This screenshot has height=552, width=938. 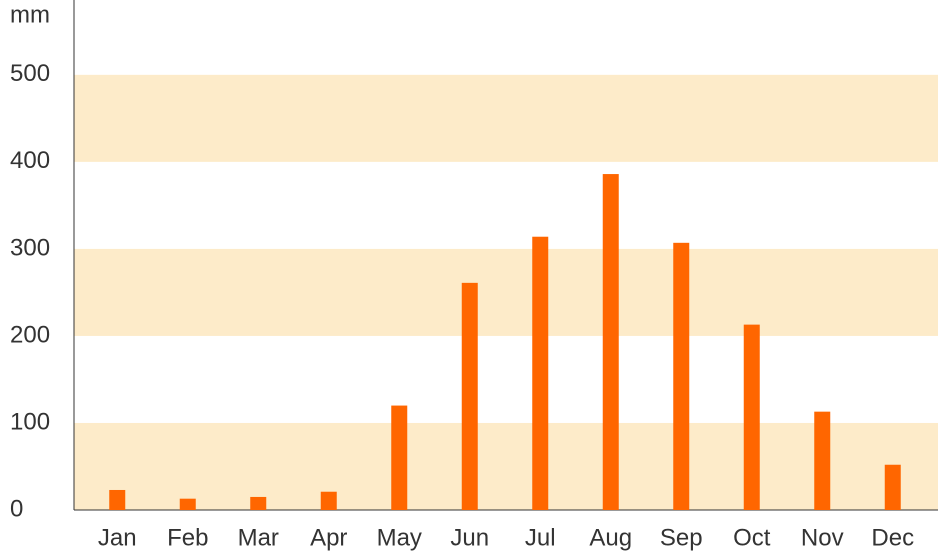 I want to click on x-tick-label: Apr, so click(x=328, y=537).